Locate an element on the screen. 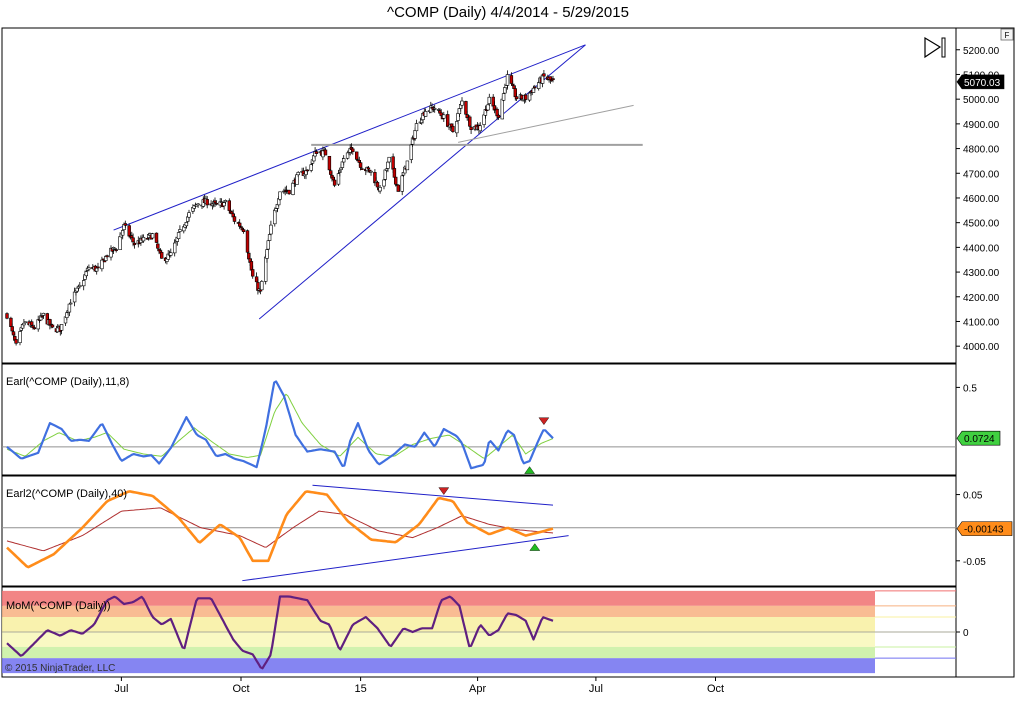 The image size is (1016, 720). earl2-label: Earl2(^COMP (Daily),40) is located at coordinates (66, 494).